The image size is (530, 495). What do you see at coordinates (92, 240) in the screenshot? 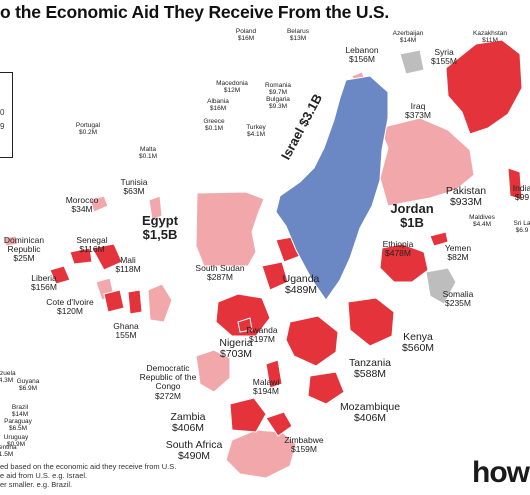
I see `country-name: Senegal` at bounding box center [92, 240].